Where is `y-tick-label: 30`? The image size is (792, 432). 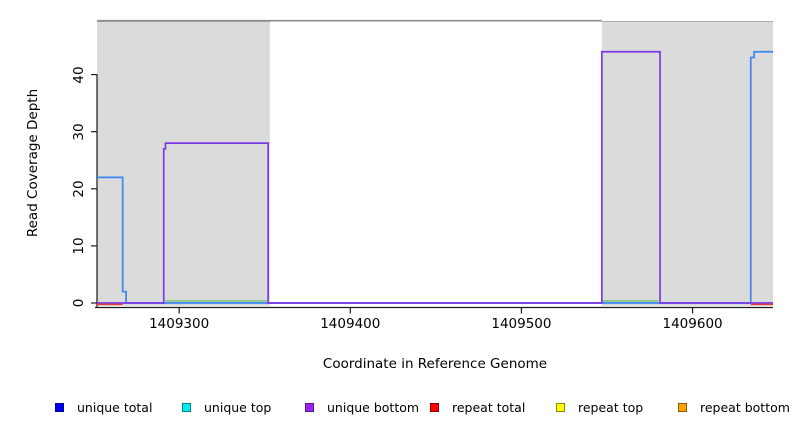
y-tick-label: 30 is located at coordinates (79, 132).